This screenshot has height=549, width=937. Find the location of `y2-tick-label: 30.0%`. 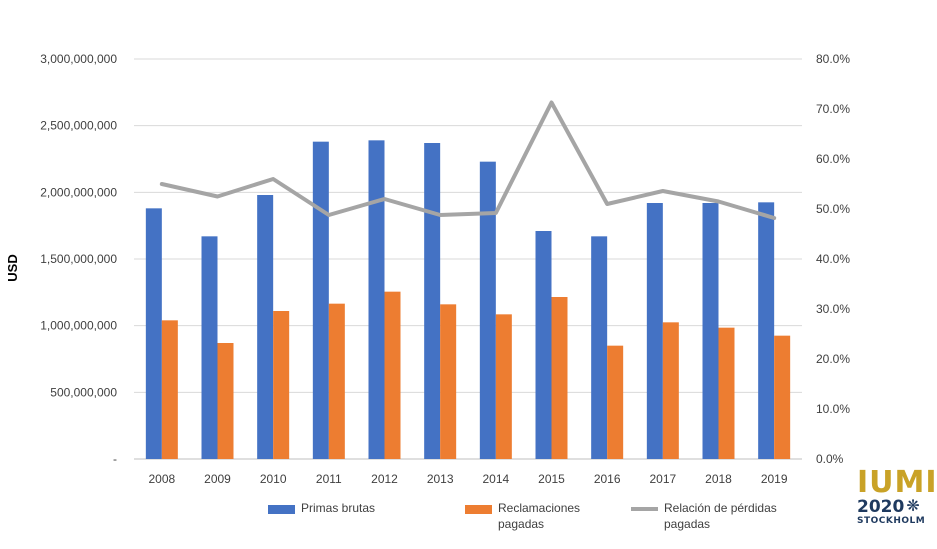

y2-tick-label: 30.0% is located at coordinates (833, 309).